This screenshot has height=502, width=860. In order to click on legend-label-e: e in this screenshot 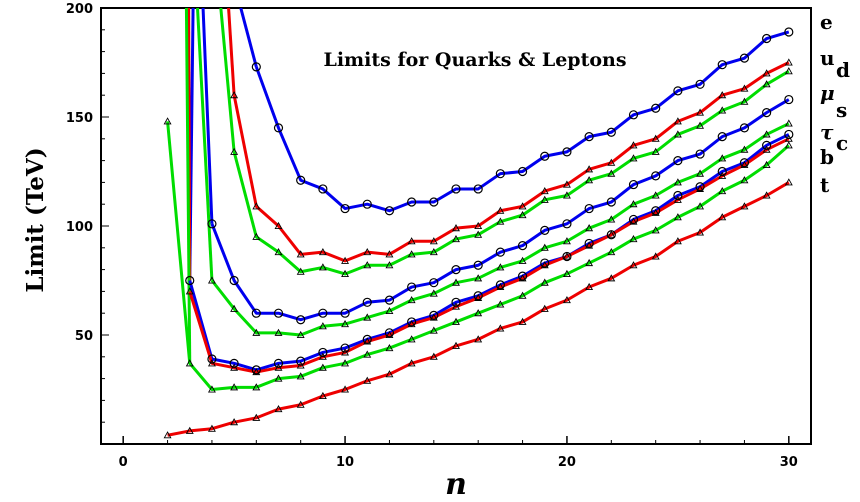, I will do `click(826, 22)`.